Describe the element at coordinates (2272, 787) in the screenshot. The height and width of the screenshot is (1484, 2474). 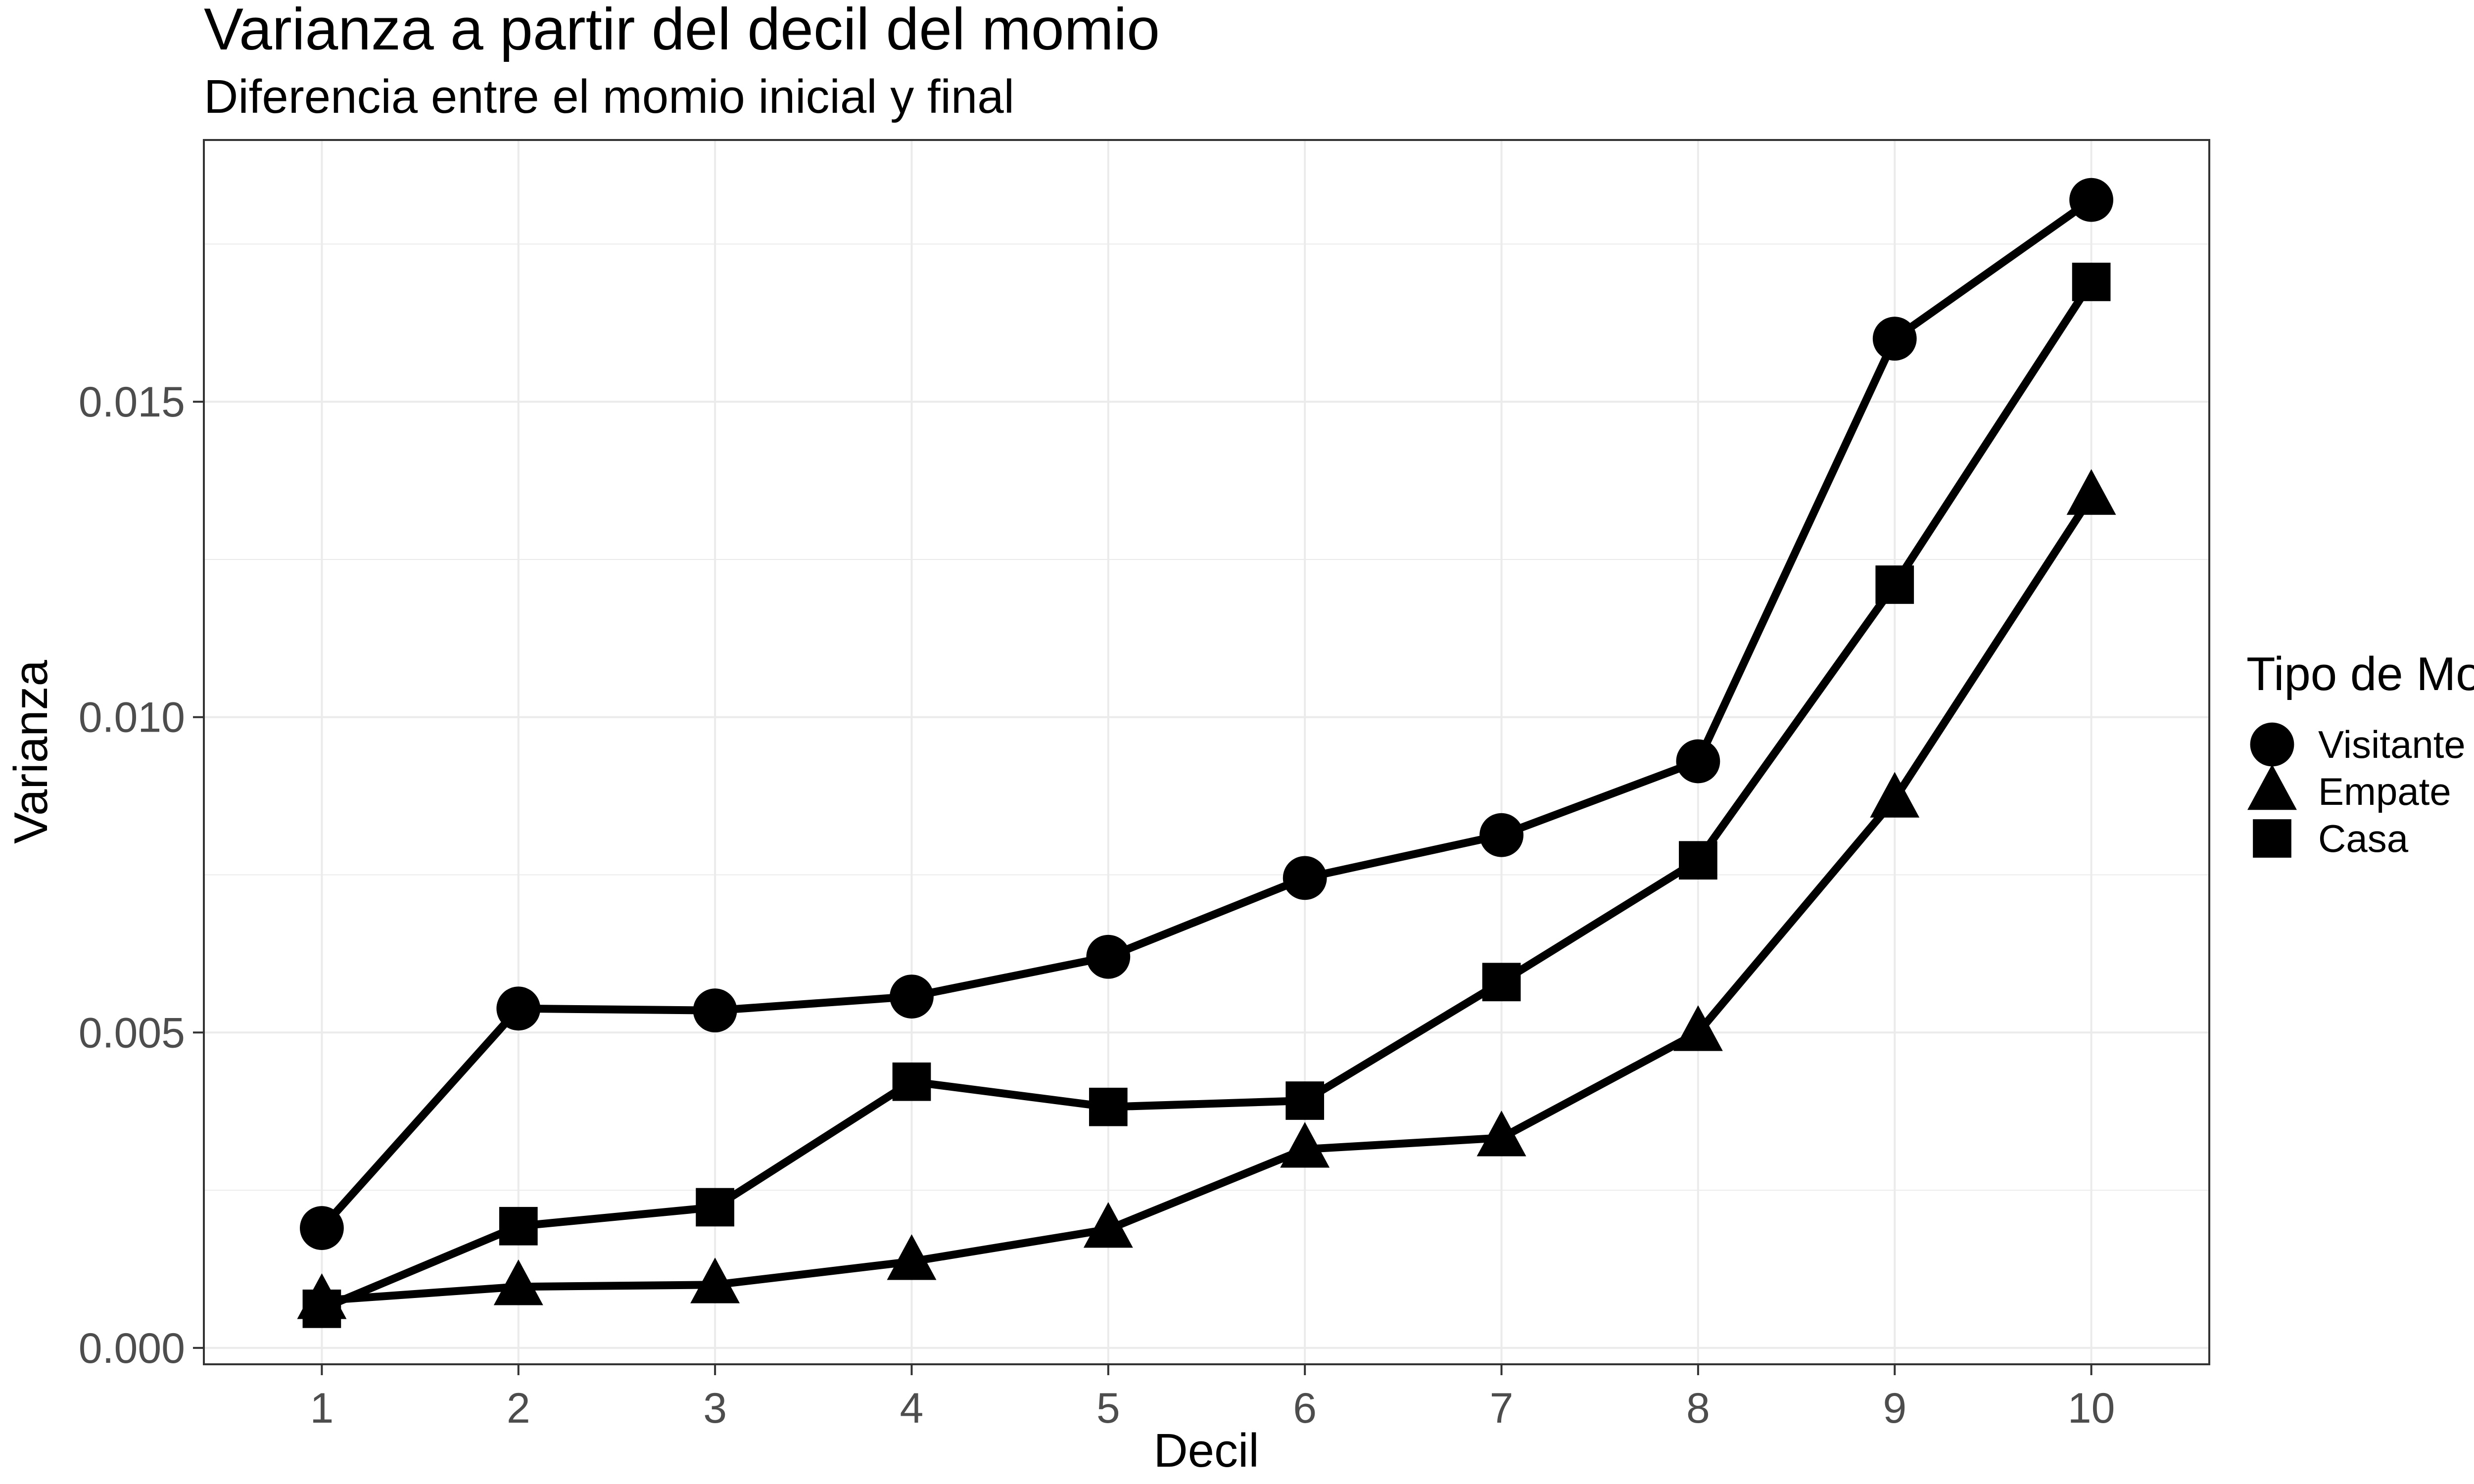
I see `legend-key-empate` at that location.